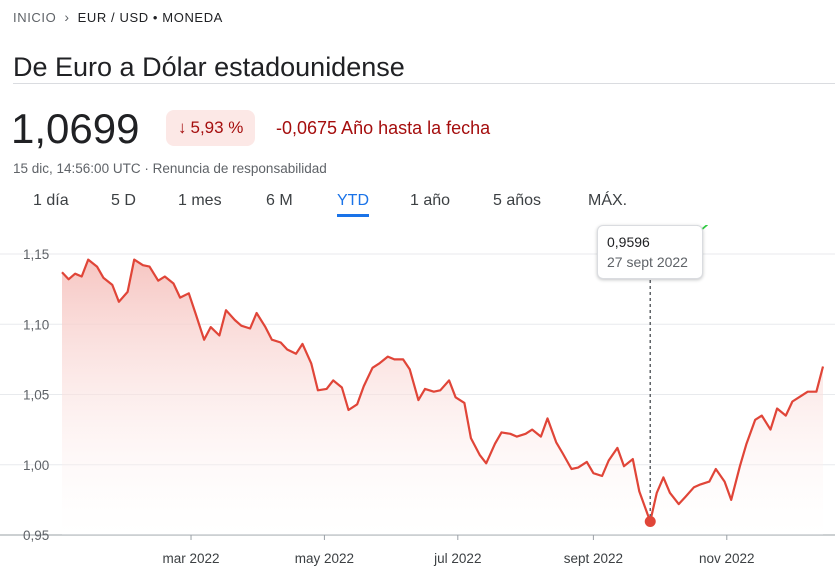 Image resolution: width=835 pixels, height=571 pixels. What do you see at coordinates (628, 242) in the screenshot?
I see `tooltip-value: 0,9596` at bounding box center [628, 242].